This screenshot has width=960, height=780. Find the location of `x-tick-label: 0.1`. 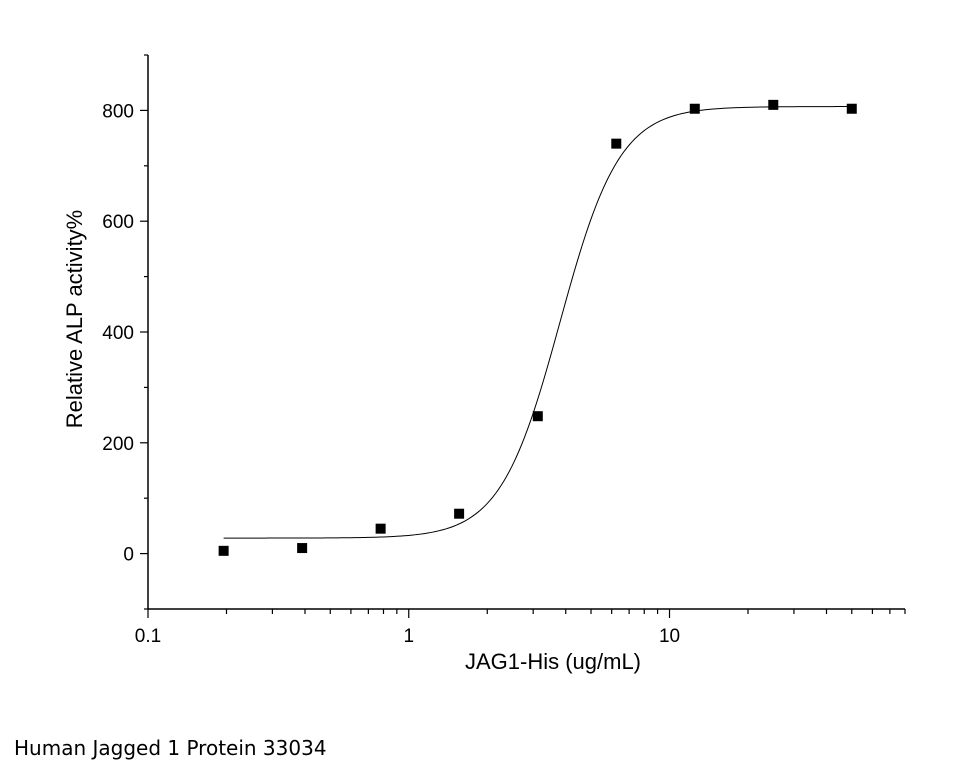

x-tick-label: 0.1 is located at coordinates (148, 636).